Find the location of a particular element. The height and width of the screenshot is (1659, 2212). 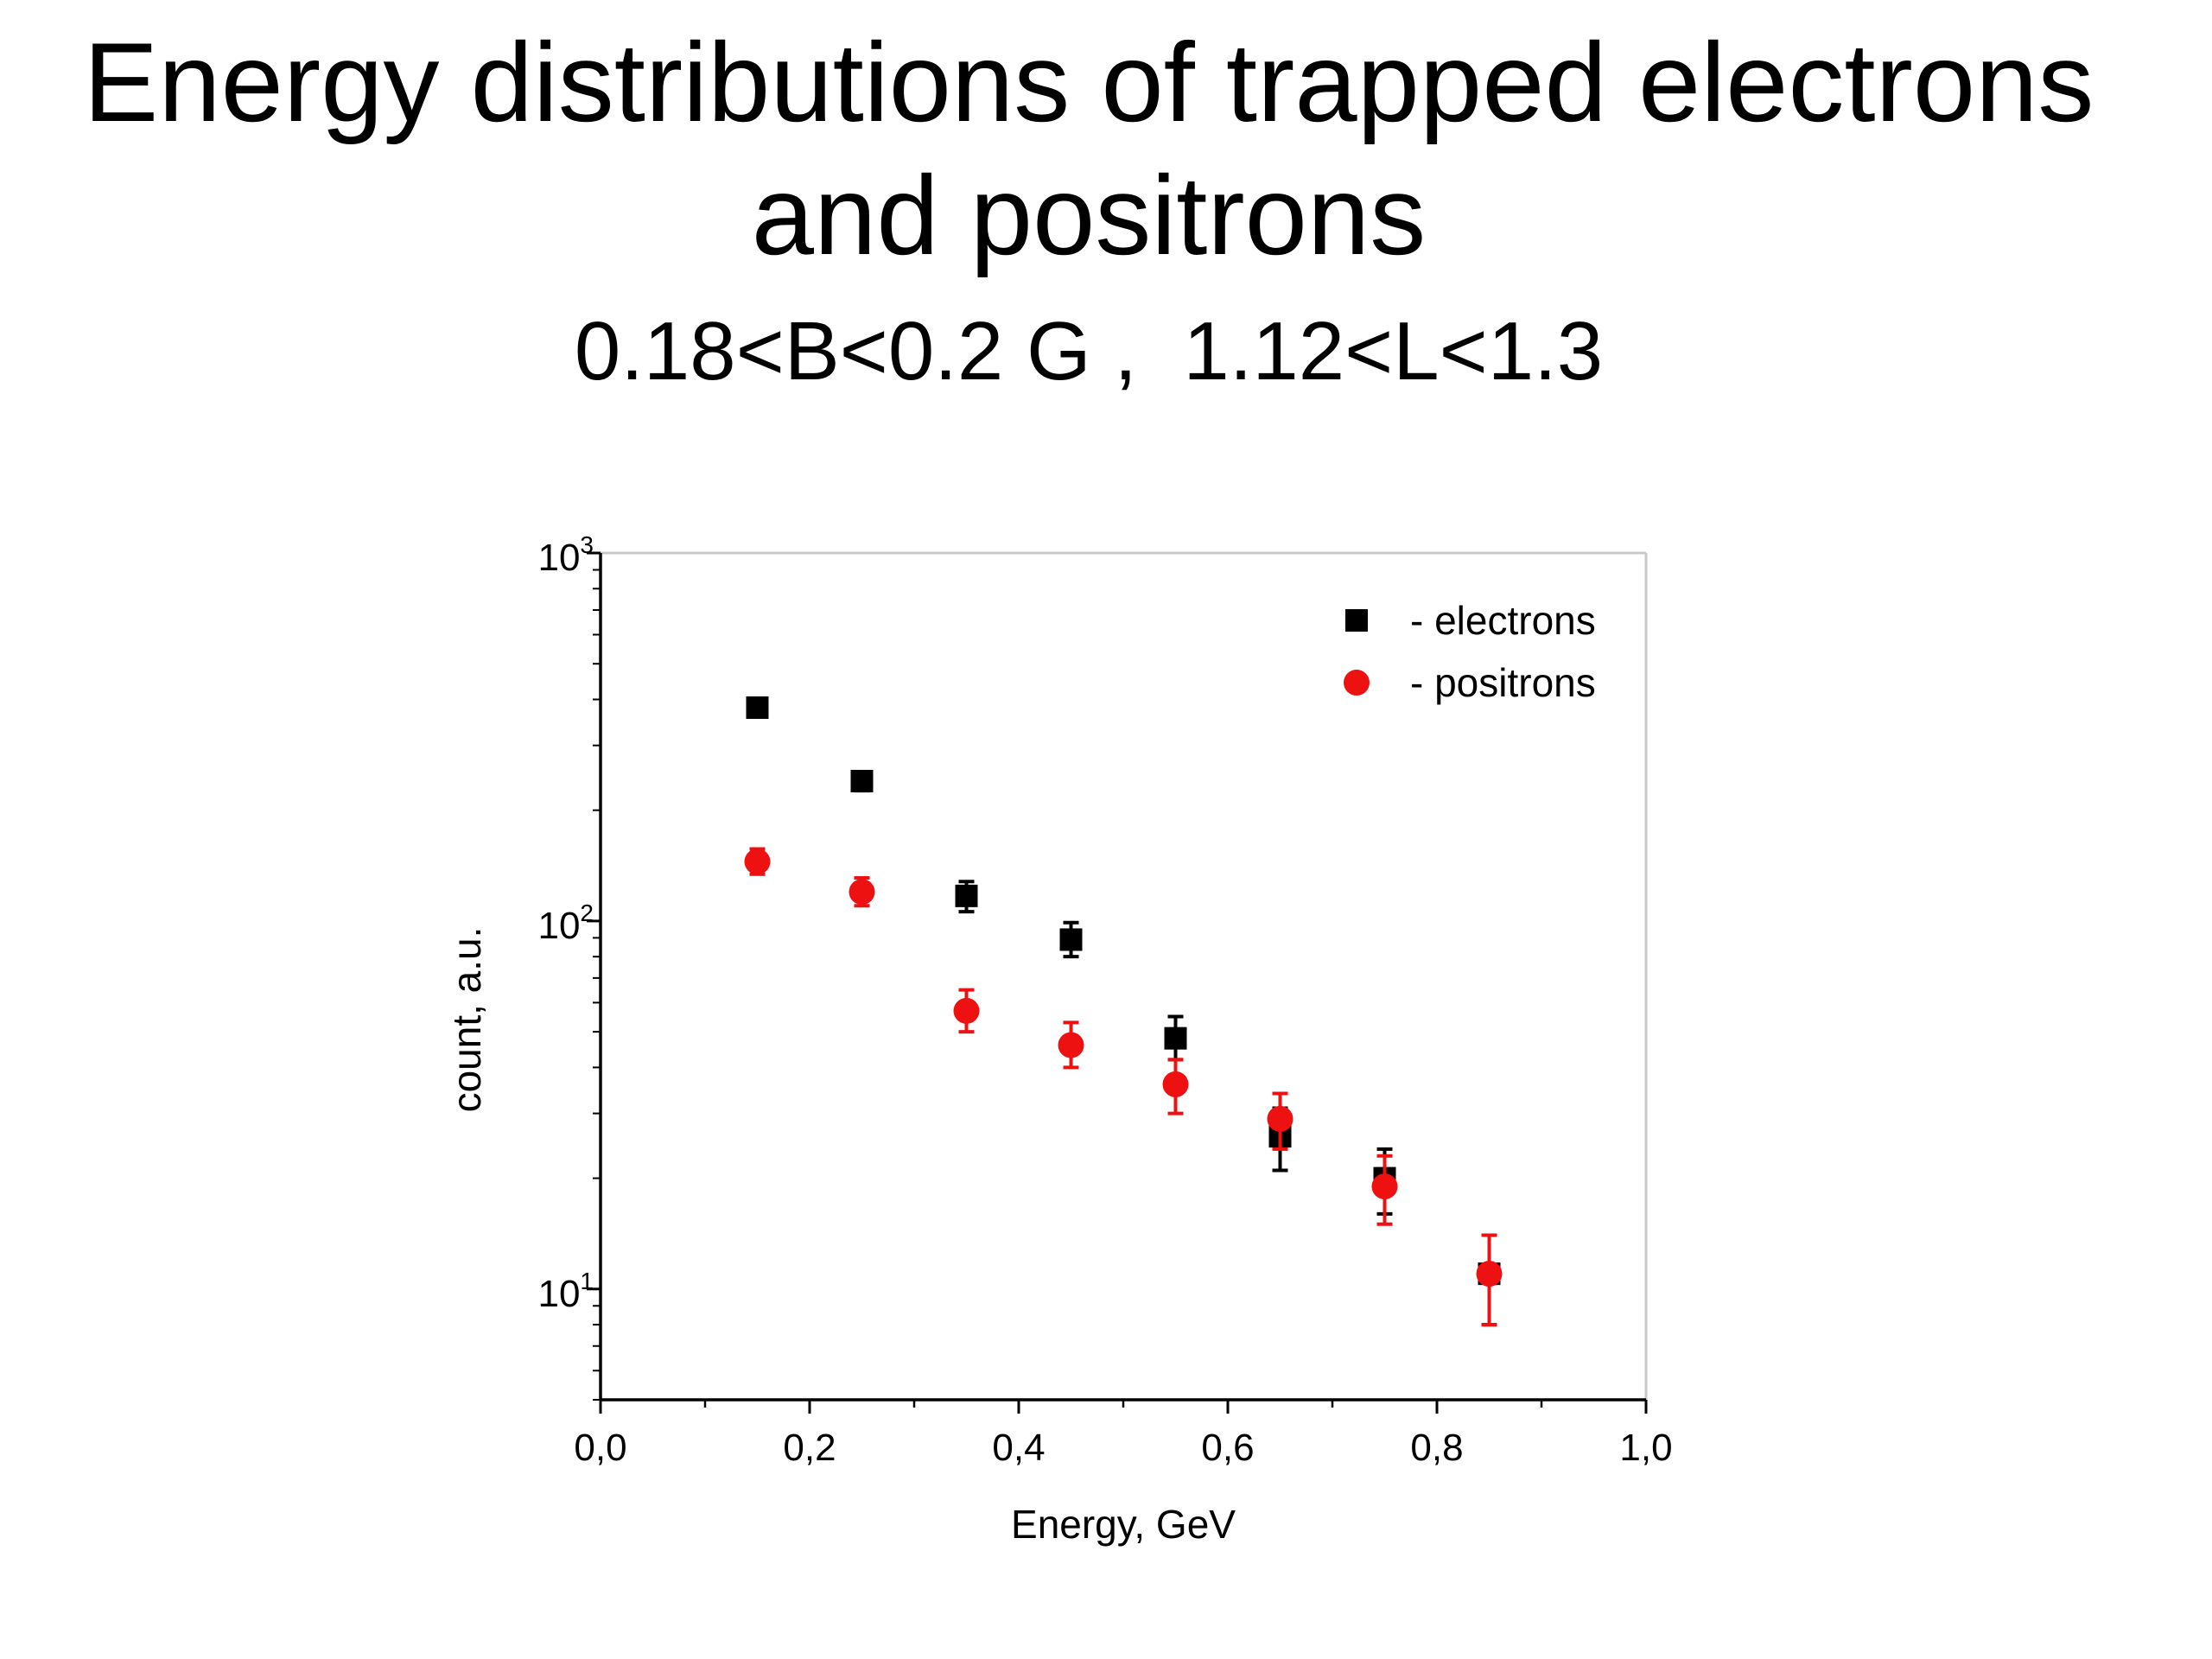

chart-legend: - electrons - positrons is located at coordinates (1470, 651).